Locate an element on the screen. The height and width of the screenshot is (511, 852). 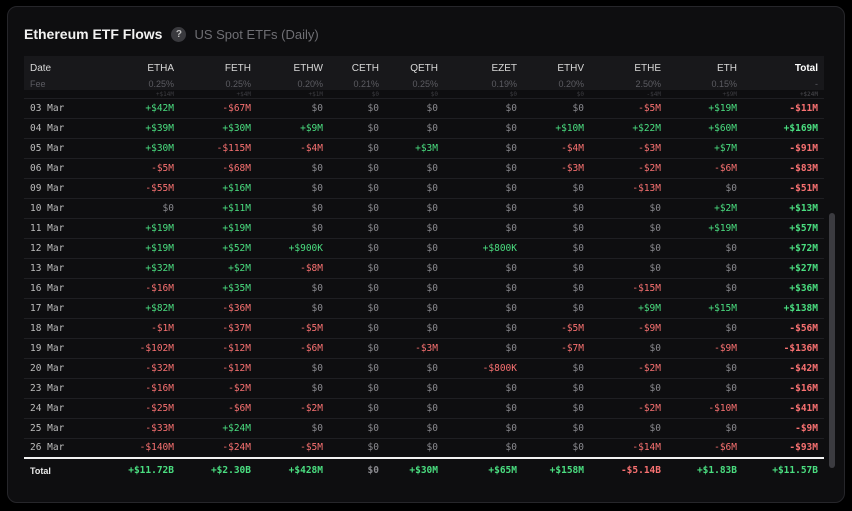
table-row: 10 Mar $0 +$11M $0 $0 $0 $0 $0 $0 +$2M +$13M is located at coordinates (424, 208).